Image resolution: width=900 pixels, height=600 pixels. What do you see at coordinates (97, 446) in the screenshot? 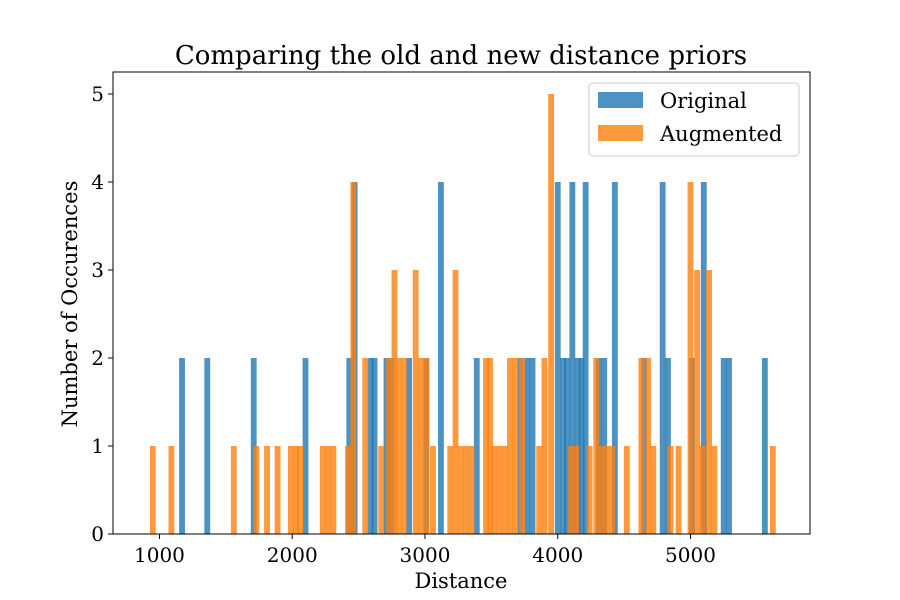
I see `y-tick-label: 1` at bounding box center [97, 446].